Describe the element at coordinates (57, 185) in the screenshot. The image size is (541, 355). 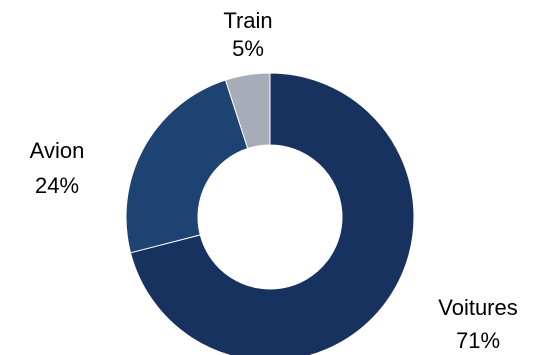
I see `avion-value-label: 24%` at that location.